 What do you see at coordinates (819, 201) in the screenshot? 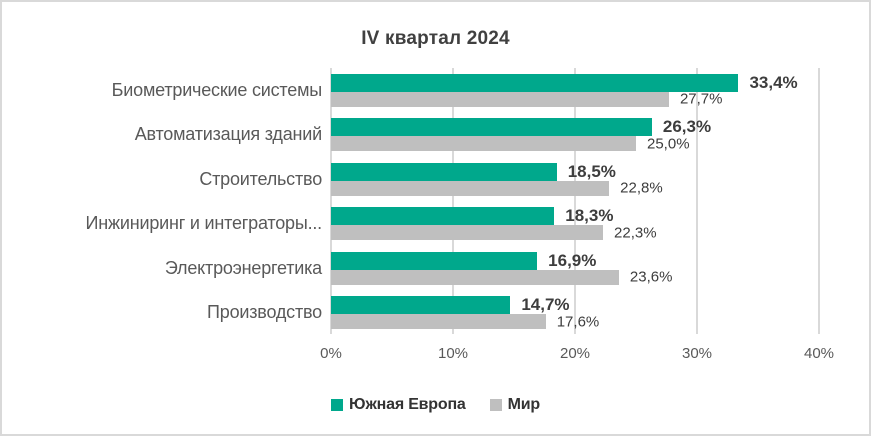
I see `gridline-40pct` at bounding box center [819, 201].